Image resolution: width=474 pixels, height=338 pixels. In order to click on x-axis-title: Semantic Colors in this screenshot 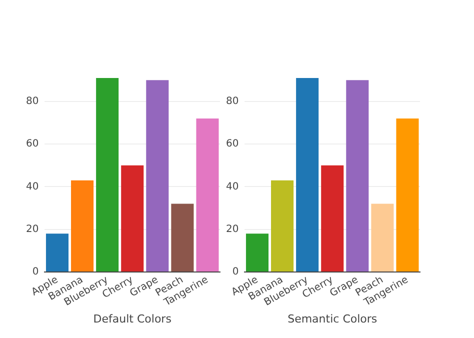, I will do `click(333, 319)`.